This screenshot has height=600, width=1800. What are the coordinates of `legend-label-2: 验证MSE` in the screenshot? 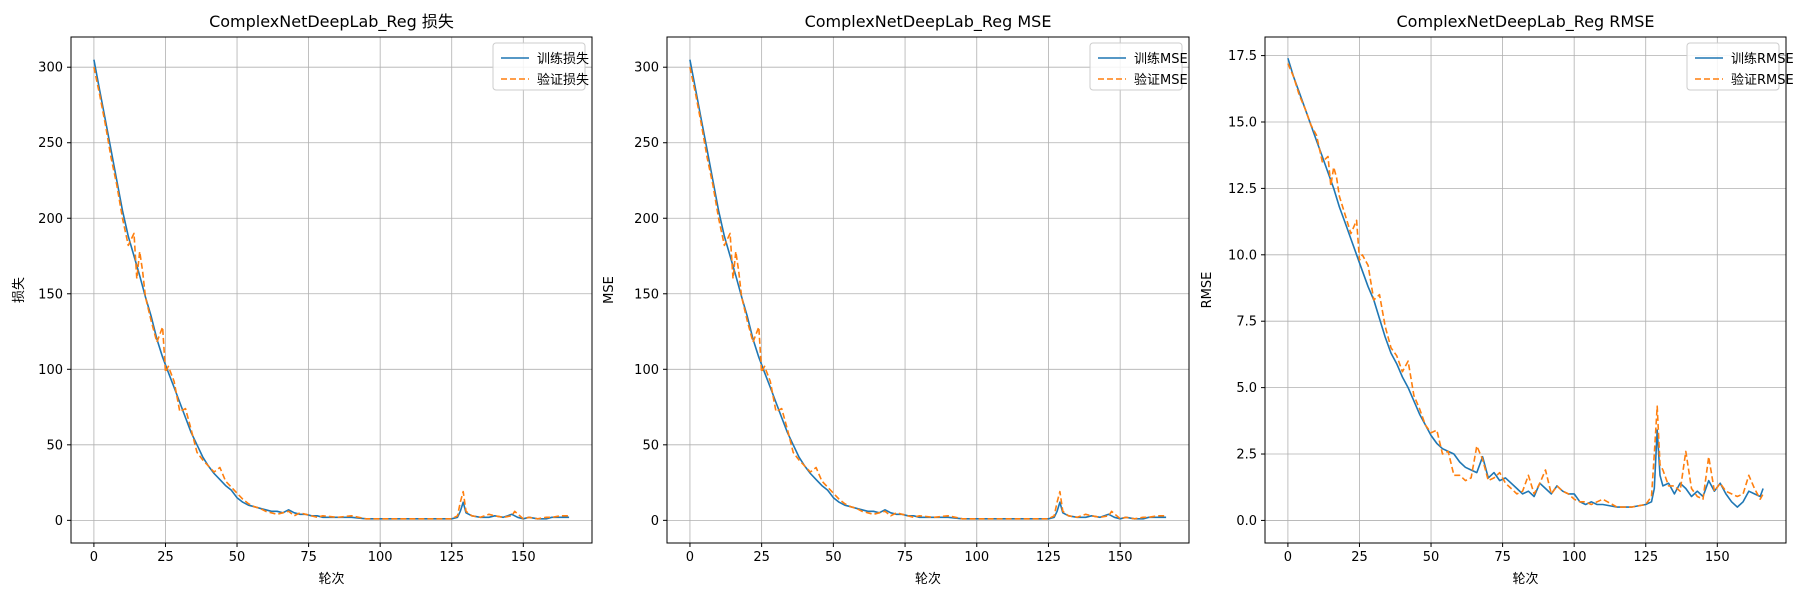 It's located at (1161, 80).